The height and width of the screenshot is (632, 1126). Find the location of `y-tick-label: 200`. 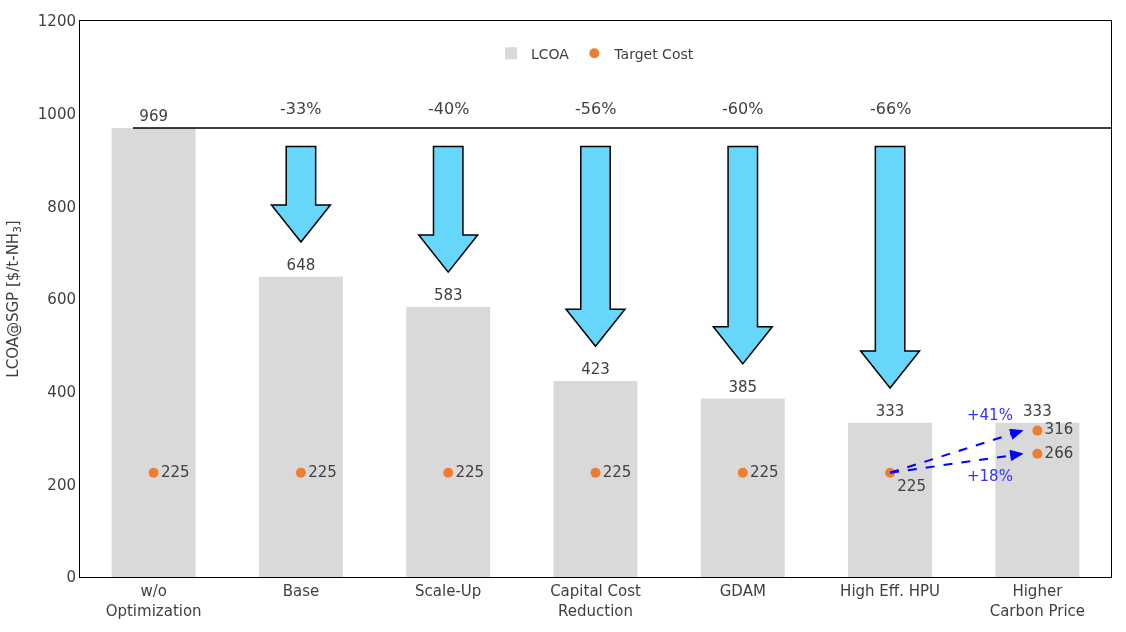

y-tick-label: 200 is located at coordinates (61, 484).